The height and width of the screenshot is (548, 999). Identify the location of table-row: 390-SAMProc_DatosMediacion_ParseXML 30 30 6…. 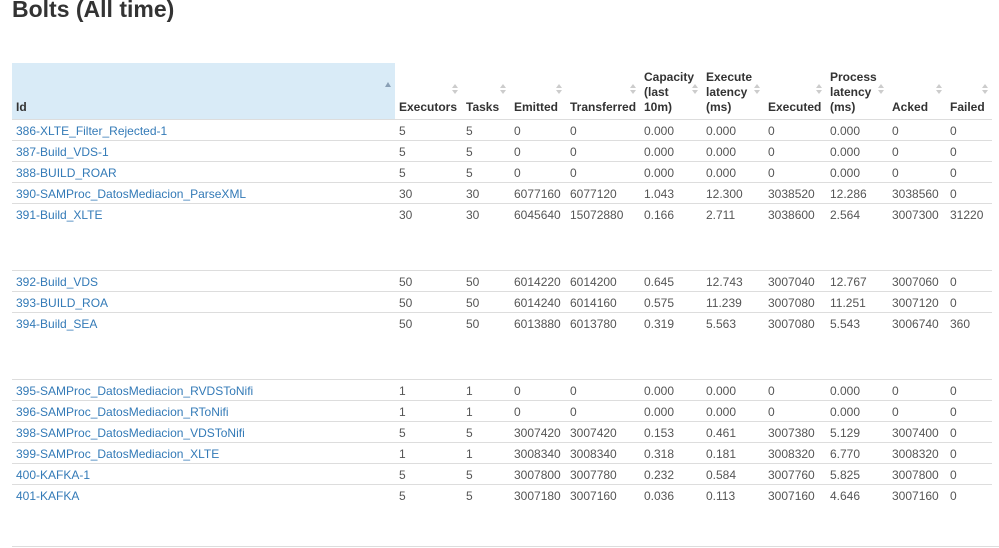
(502, 193).